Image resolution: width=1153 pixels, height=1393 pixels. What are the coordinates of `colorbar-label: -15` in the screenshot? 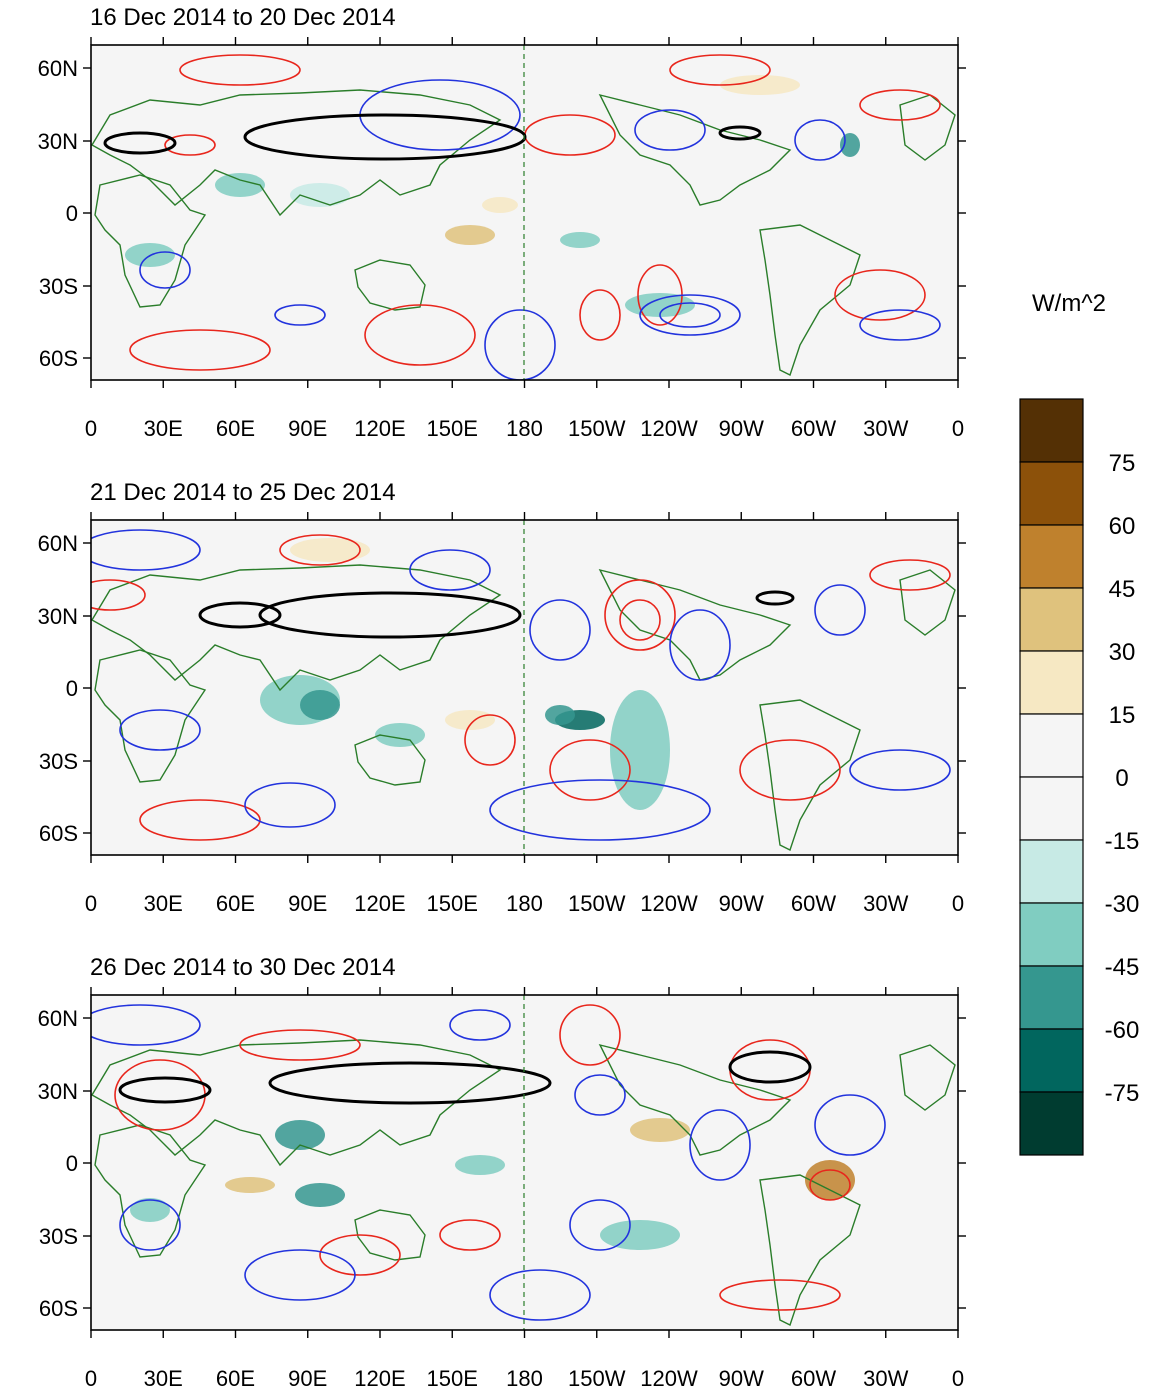 It's located at (1122, 841).